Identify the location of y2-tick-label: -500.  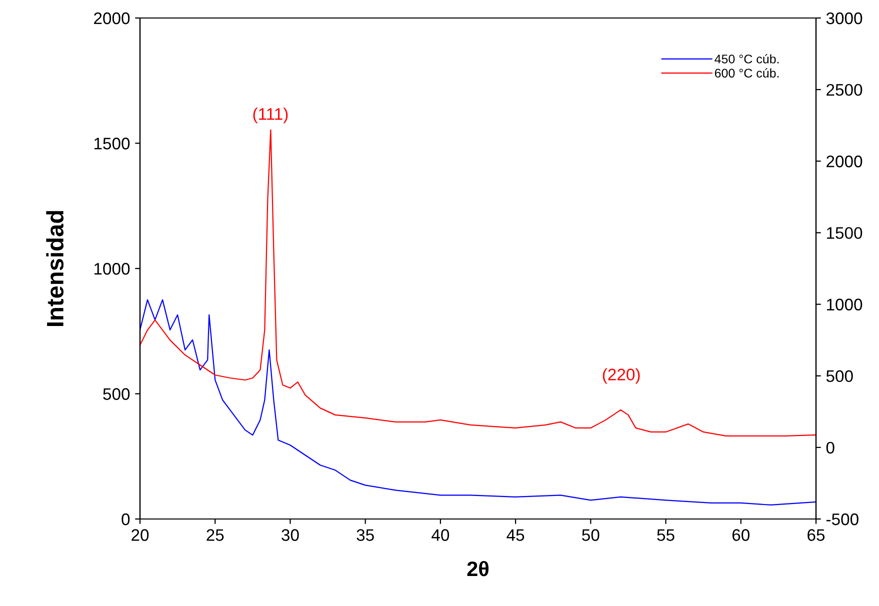
(842, 519).